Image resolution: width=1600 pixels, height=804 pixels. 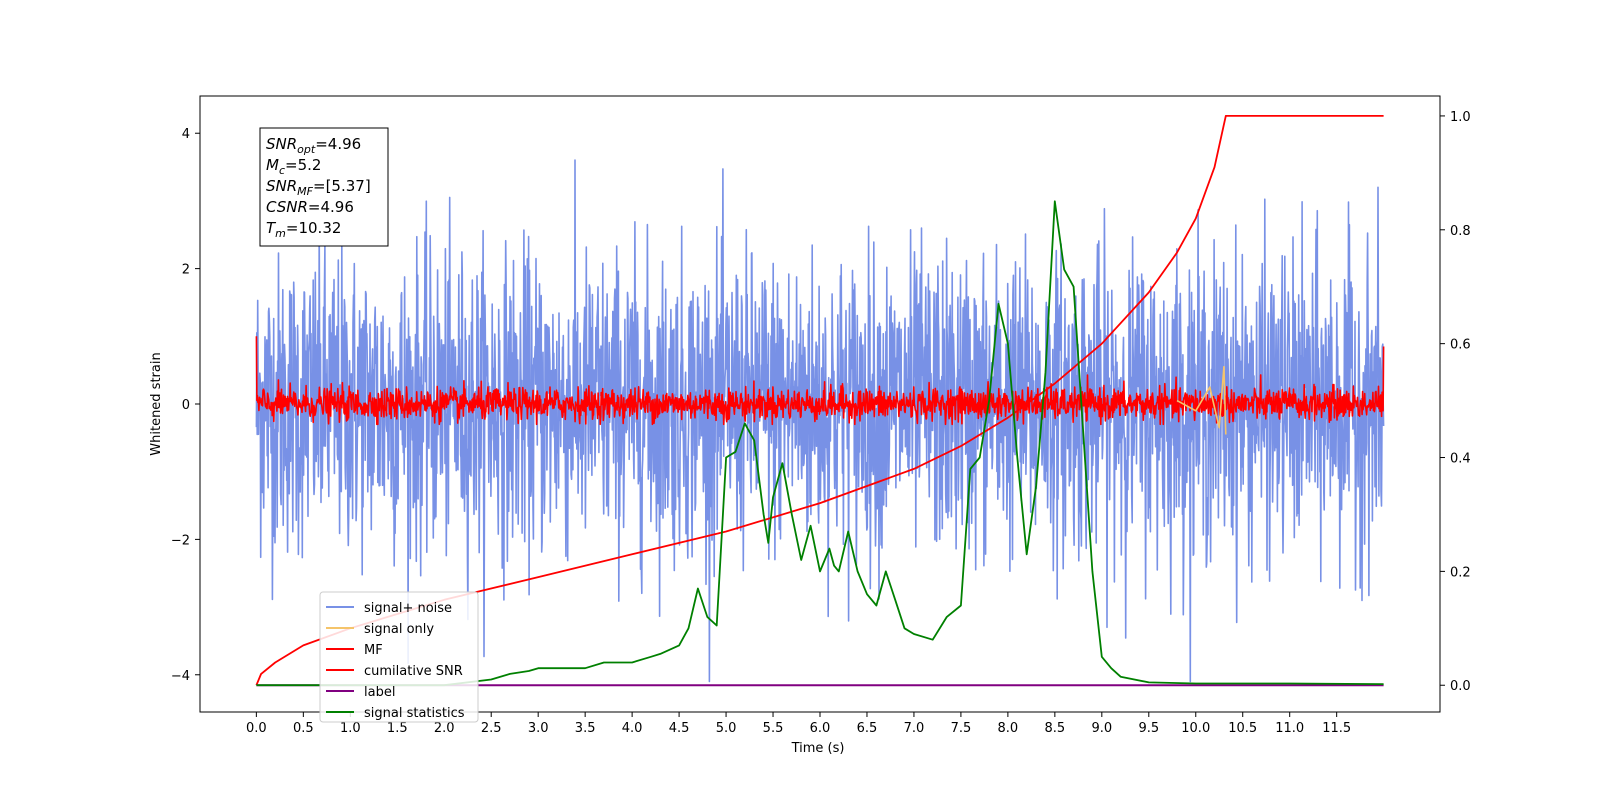 What do you see at coordinates (1289, 728) in the screenshot?
I see `x-tick-label: 11.0` at bounding box center [1289, 728].